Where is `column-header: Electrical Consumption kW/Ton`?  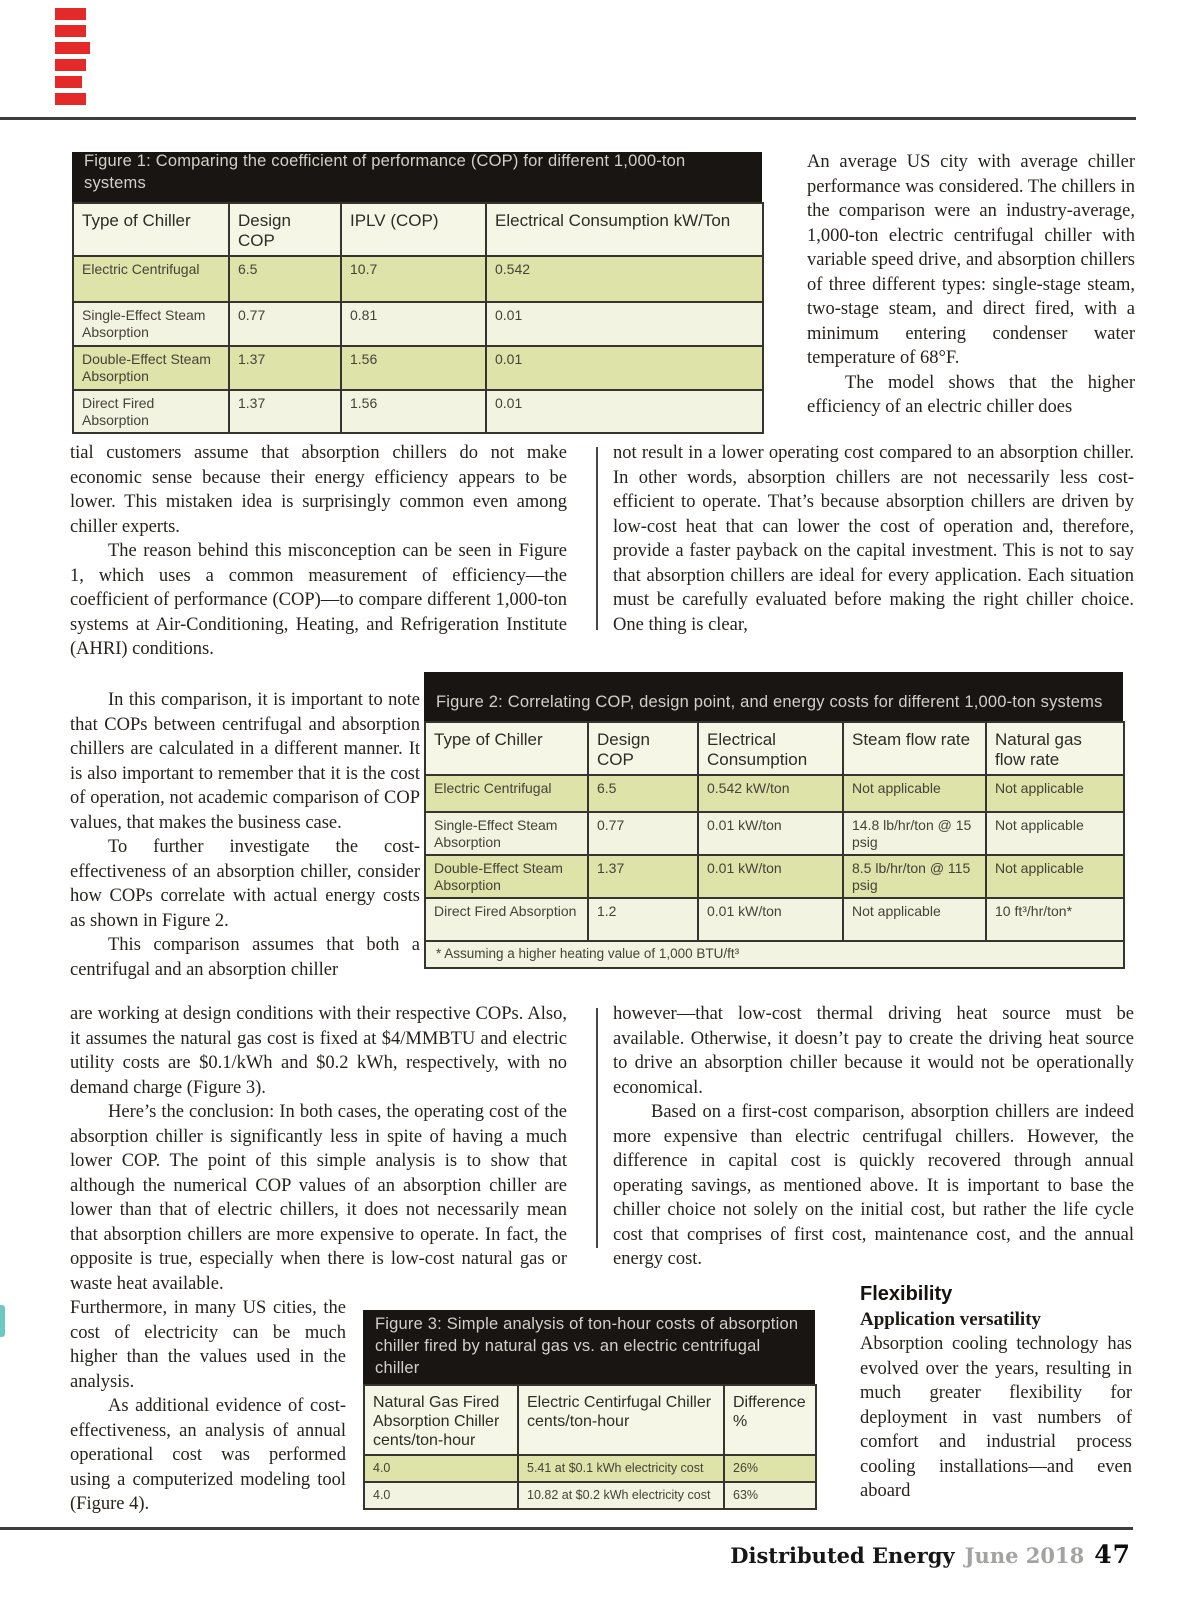 column-header: Electrical Consumption kW/Ton is located at coordinates (624, 229).